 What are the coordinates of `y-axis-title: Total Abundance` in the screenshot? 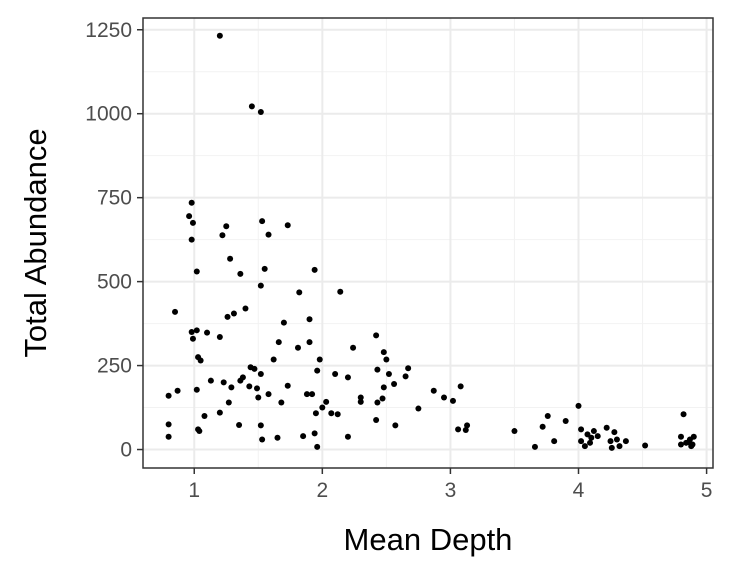 It's located at (35, 242).